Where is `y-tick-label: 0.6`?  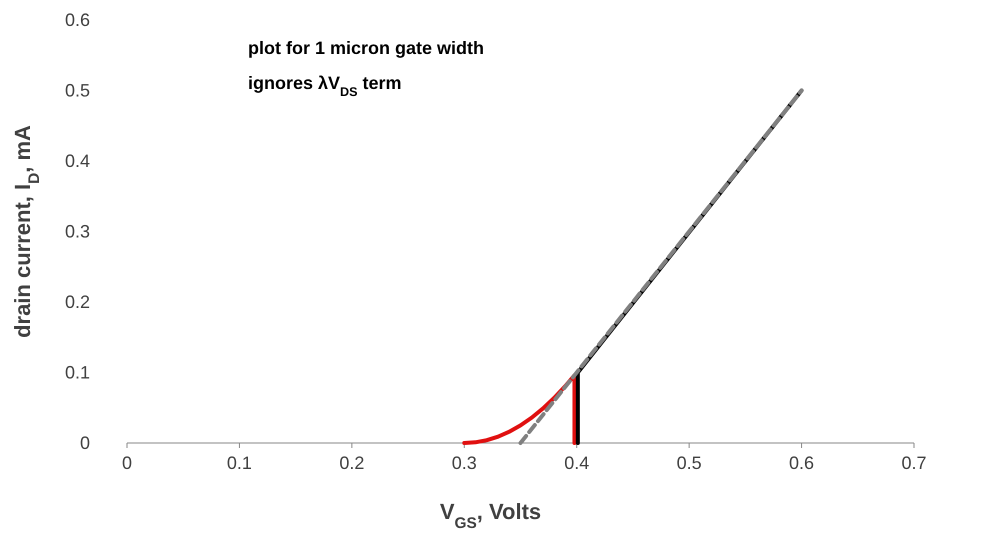 y-tick-label: 0.6 is located at coordinates (77, 20).